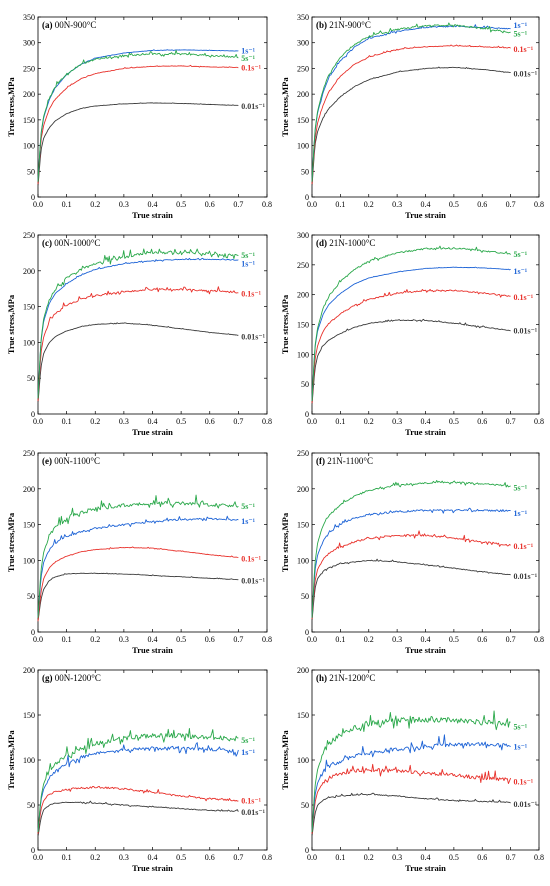 This screenshot has width=550, height=886. I want to click on y-tick-label: 100, so click(29, 560).